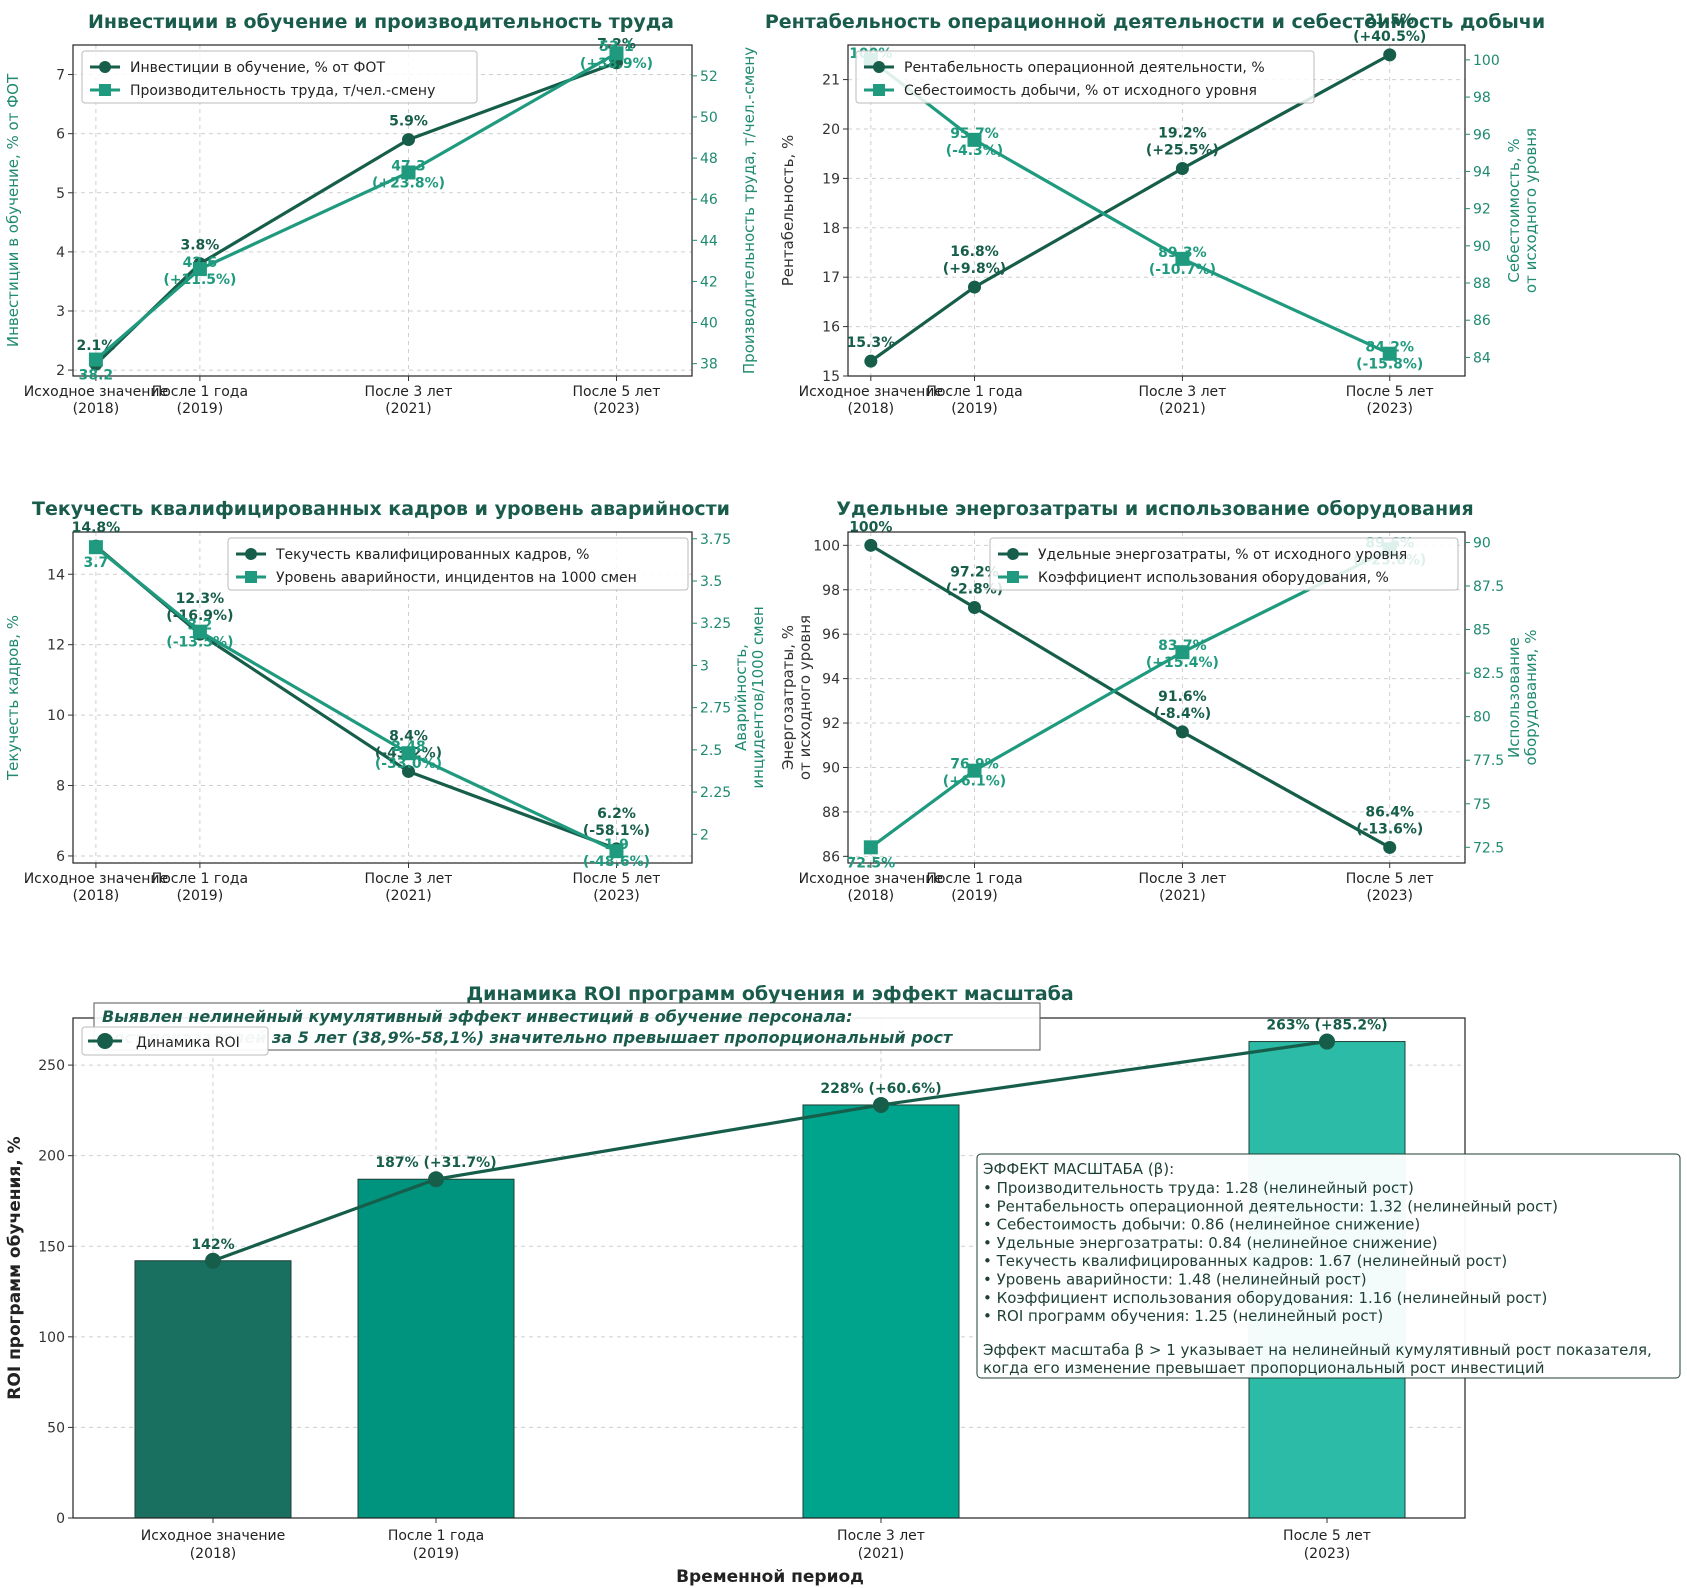  What do you see at coordinates (213, 1260) in the screenshot?
I see `roi-point` at bounding box center [213, 1260].